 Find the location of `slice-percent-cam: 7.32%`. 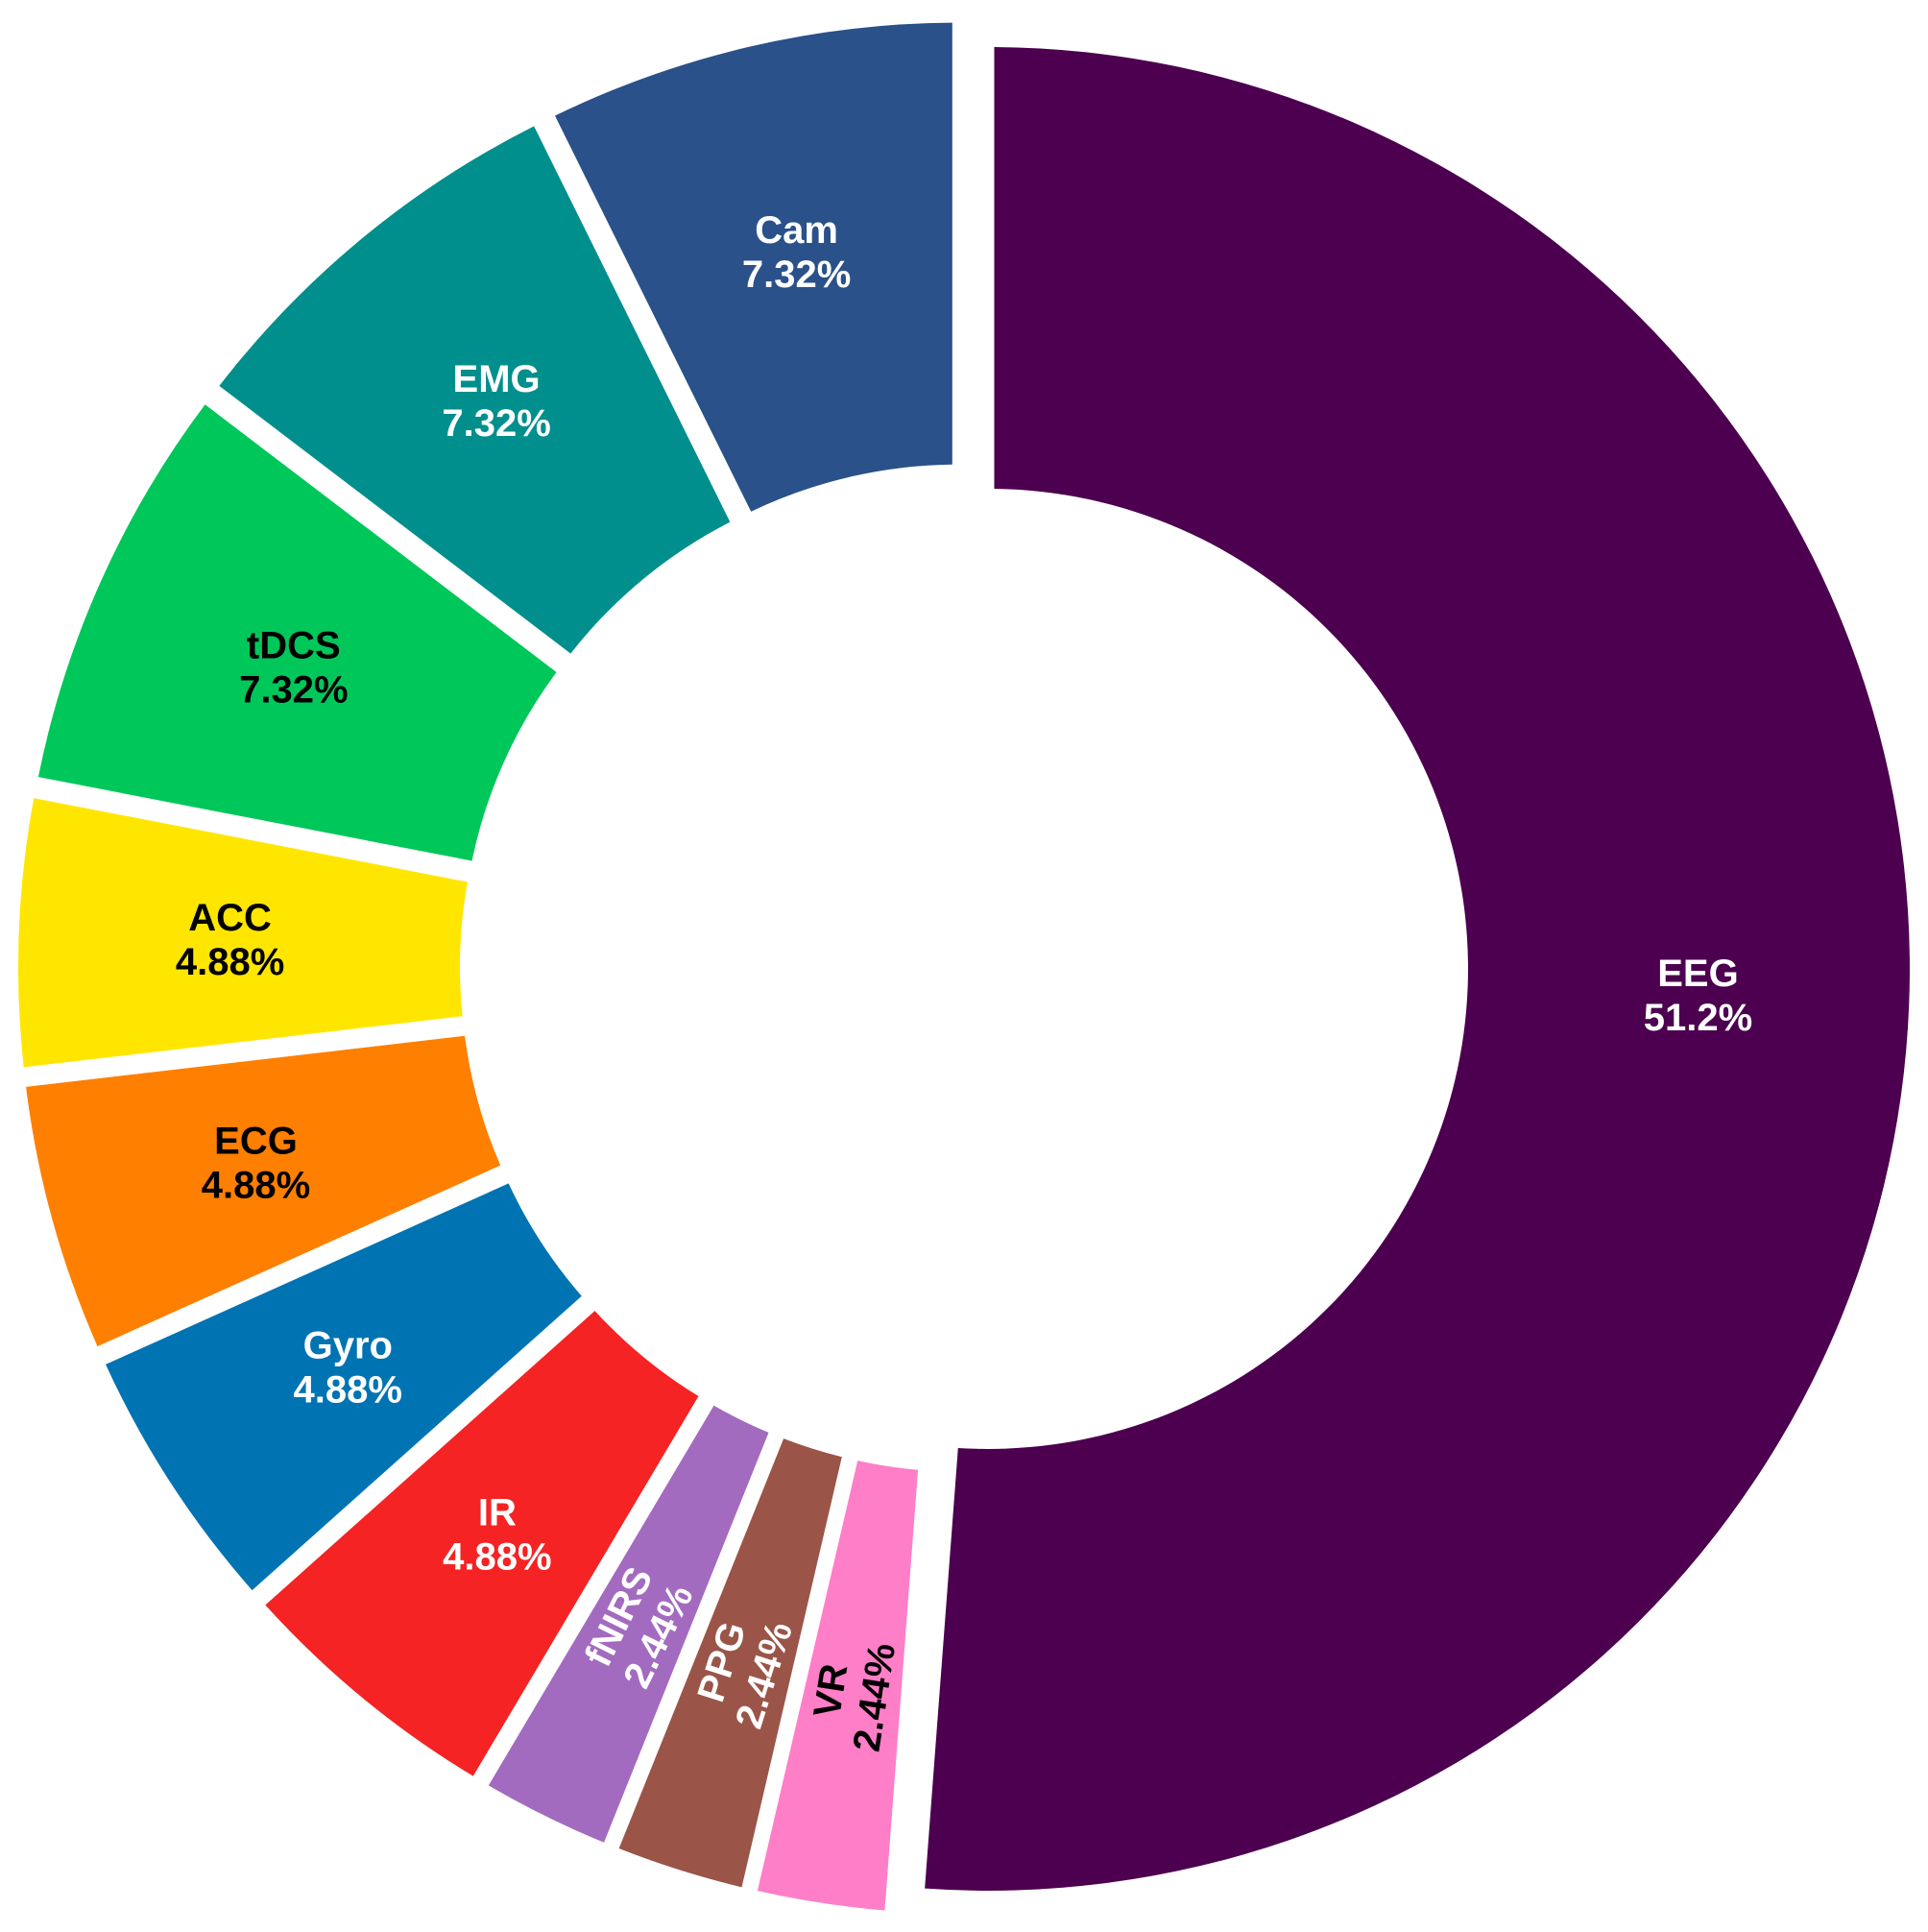

slice-percent-cam: 7.32% is located at coordinates (797, 275).